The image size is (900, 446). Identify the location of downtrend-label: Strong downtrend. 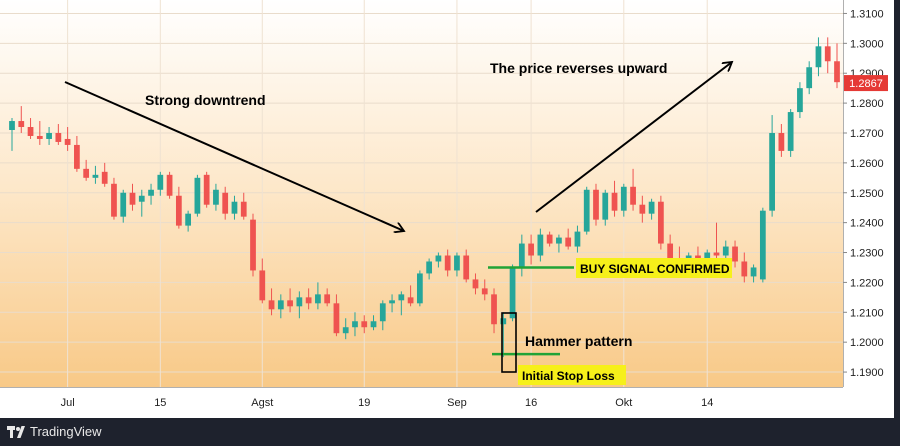
(205, 100).